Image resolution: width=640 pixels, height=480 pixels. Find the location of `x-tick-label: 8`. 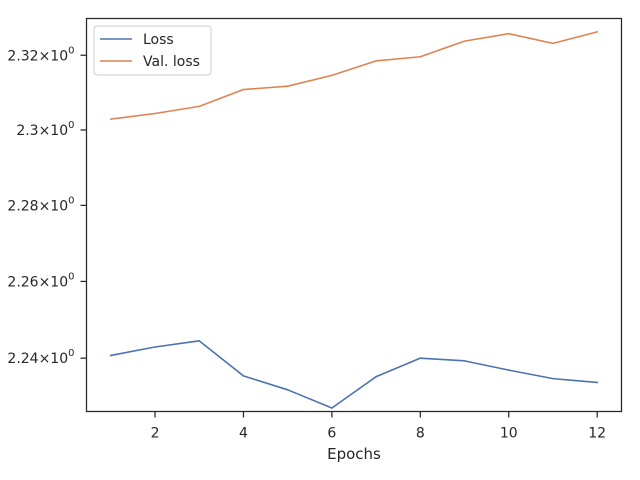

x-tick-label: 8 is located at coordinates (420, 434).